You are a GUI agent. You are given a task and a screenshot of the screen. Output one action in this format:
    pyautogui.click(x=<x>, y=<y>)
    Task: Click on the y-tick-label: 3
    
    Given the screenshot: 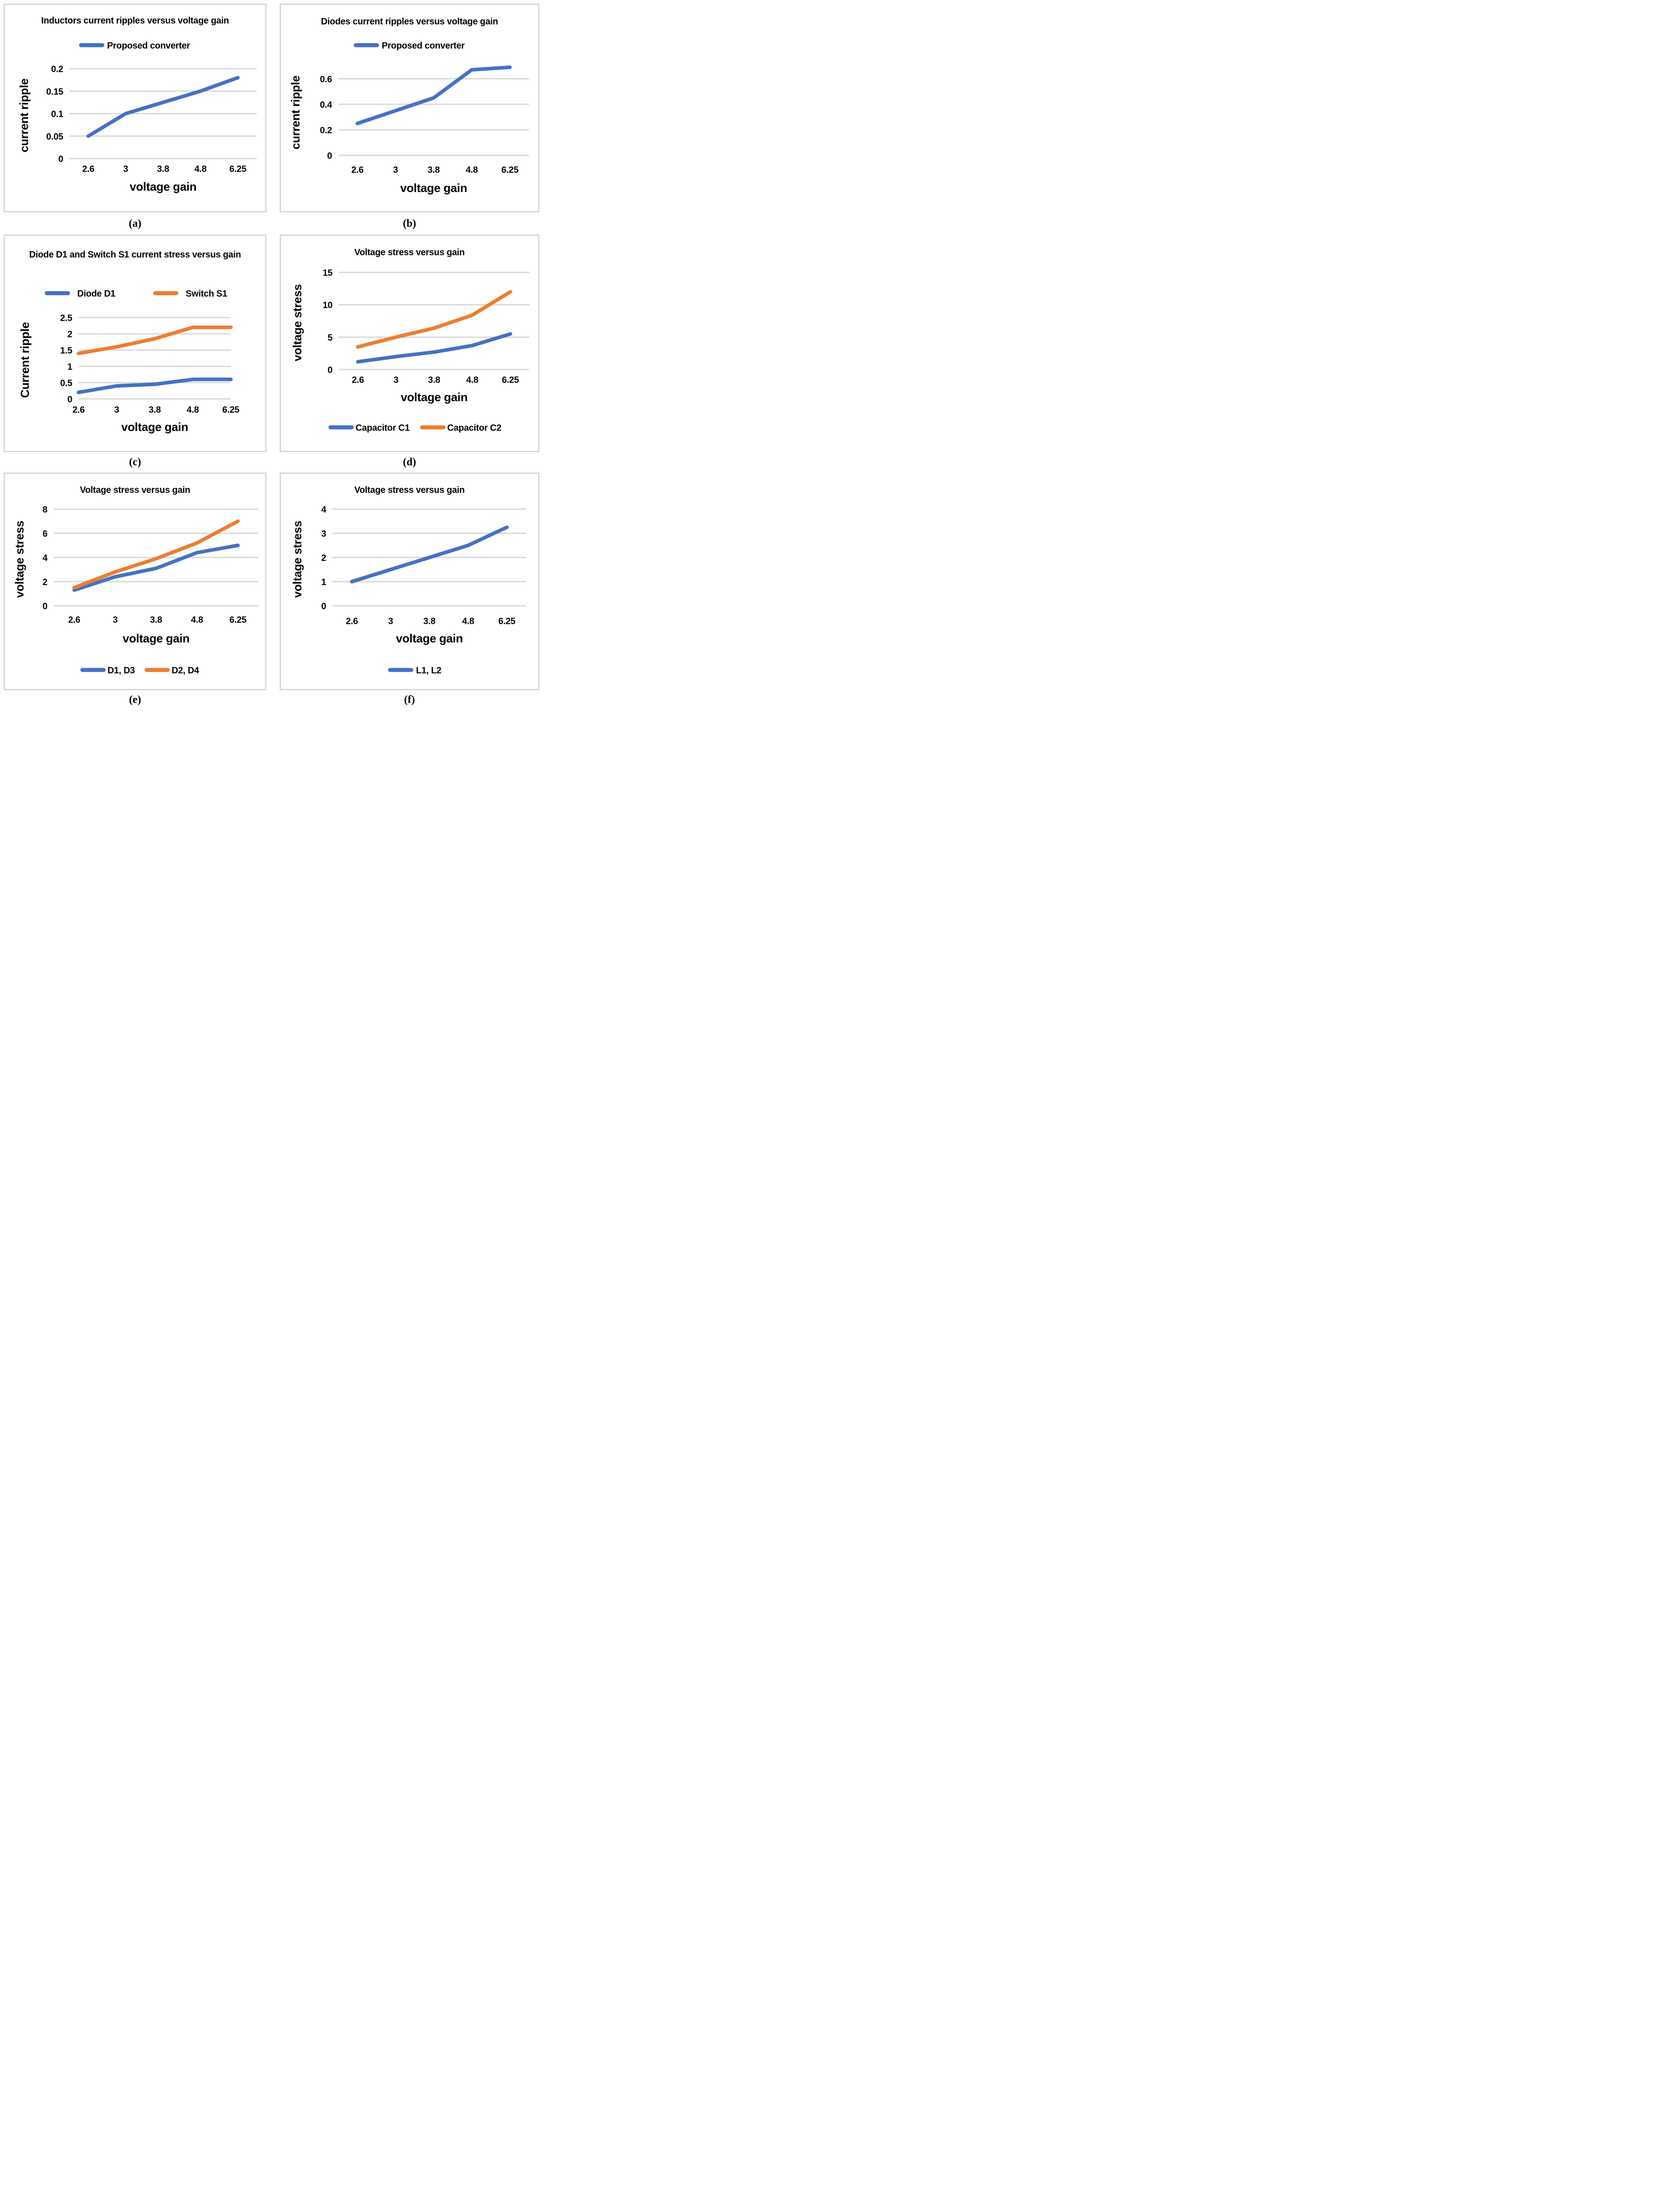 What is the action you would take?
    pyautogui.click(x=323, y=534)
    